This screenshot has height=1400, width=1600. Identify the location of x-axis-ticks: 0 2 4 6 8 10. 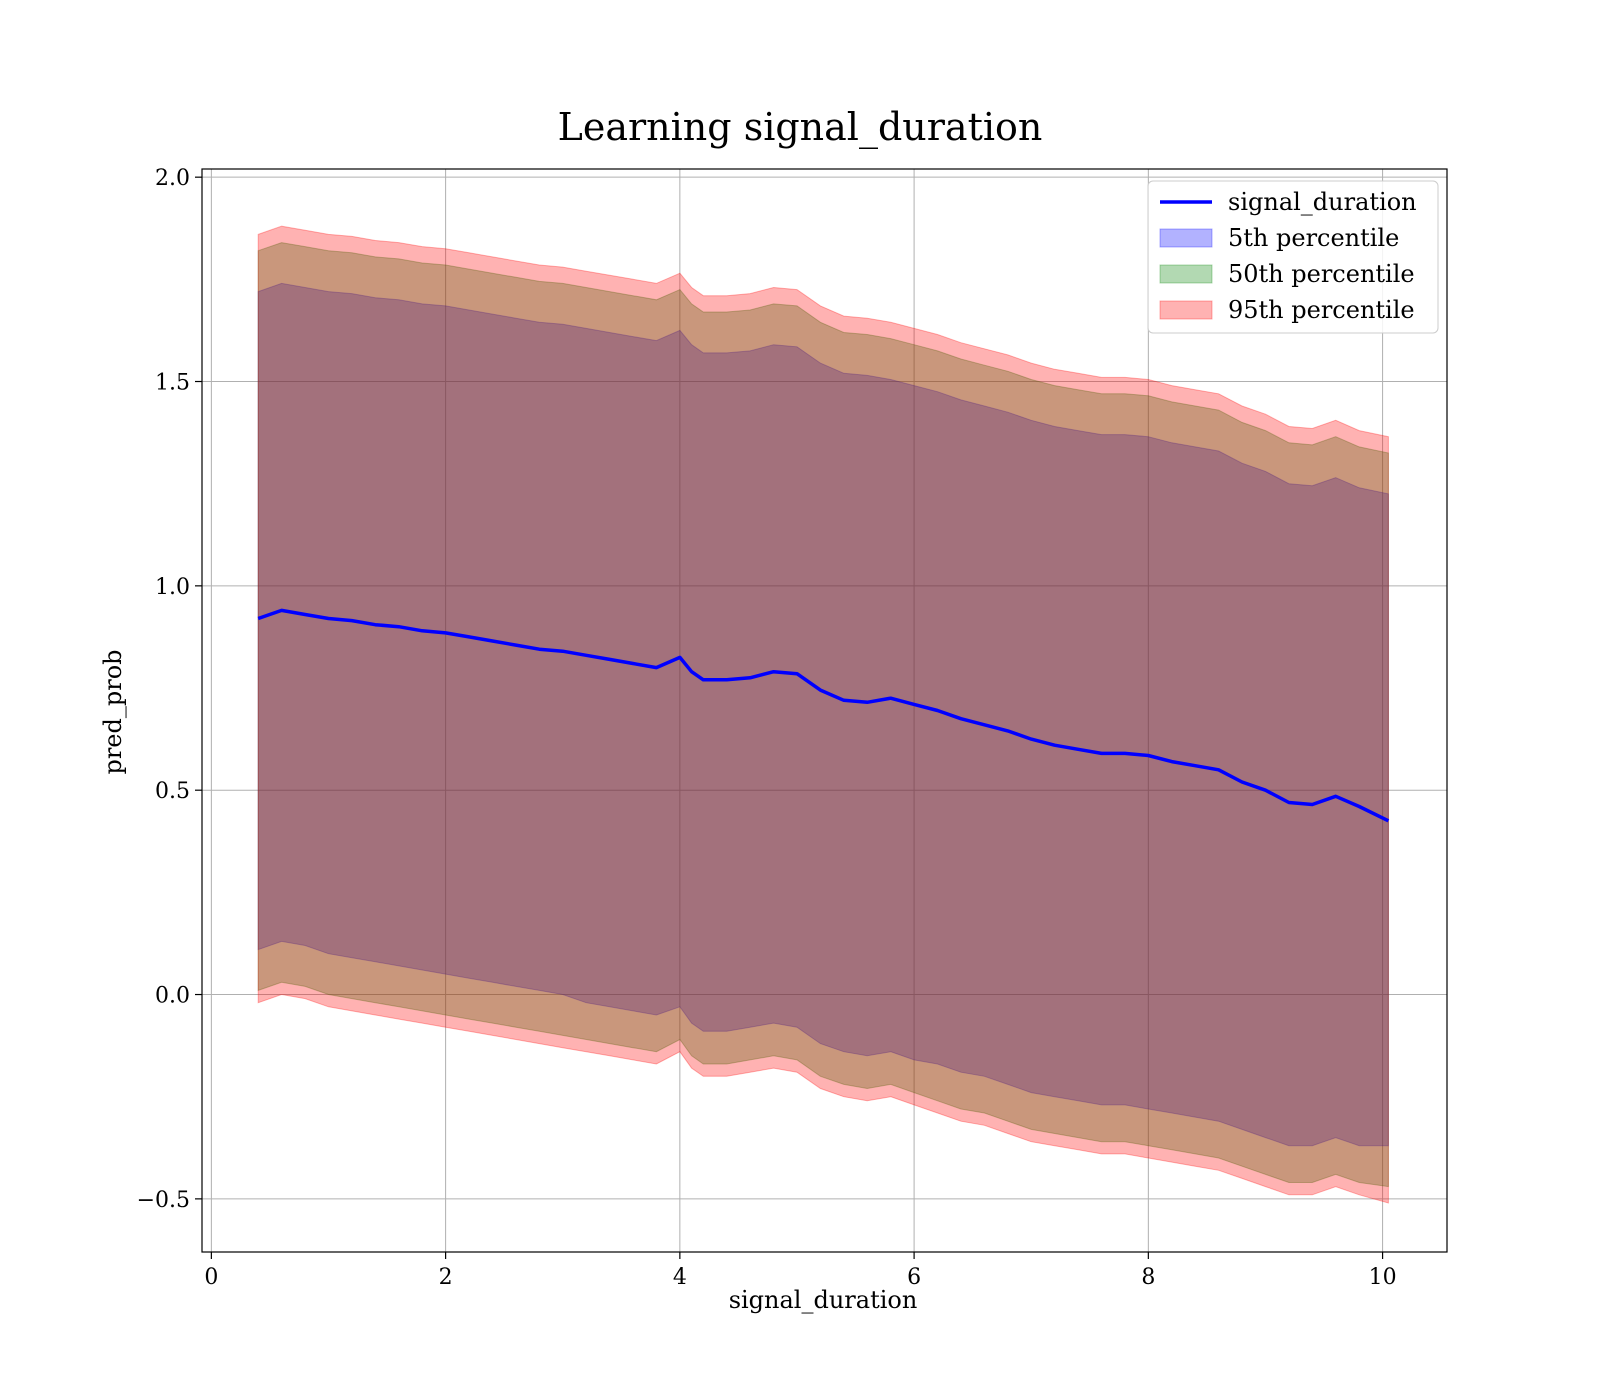
(800, 1271).